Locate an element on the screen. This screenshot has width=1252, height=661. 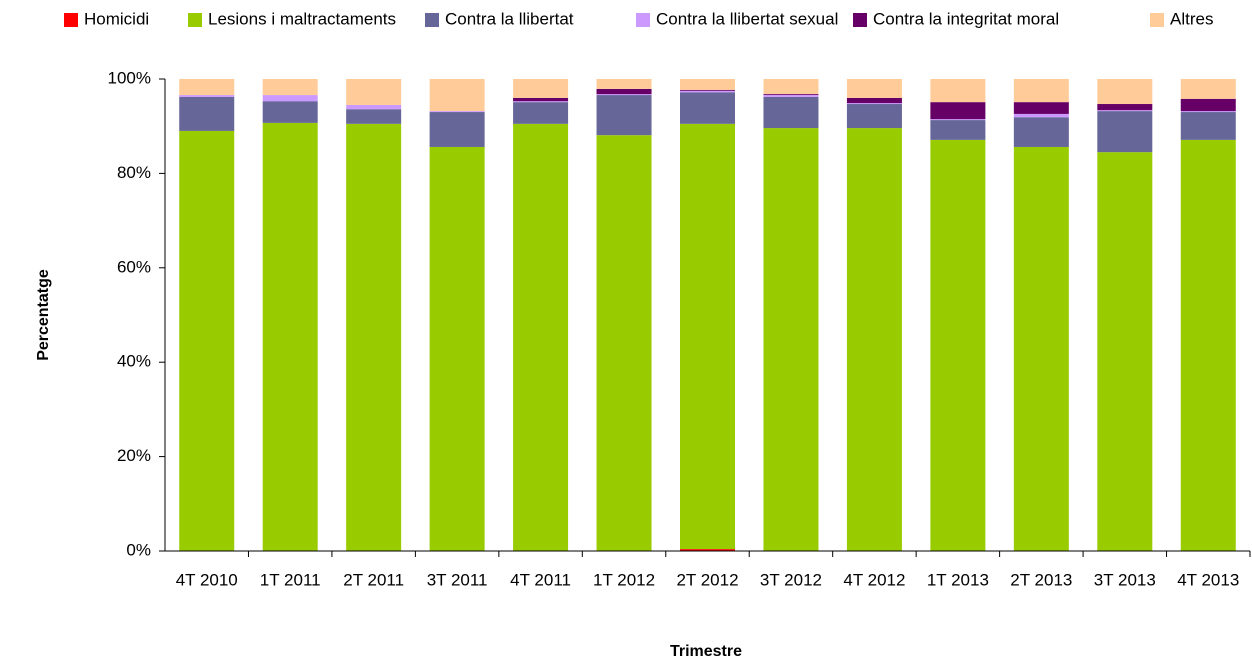
legend-label: Contra la llibertat sexual is located at coordinates (747, 18).